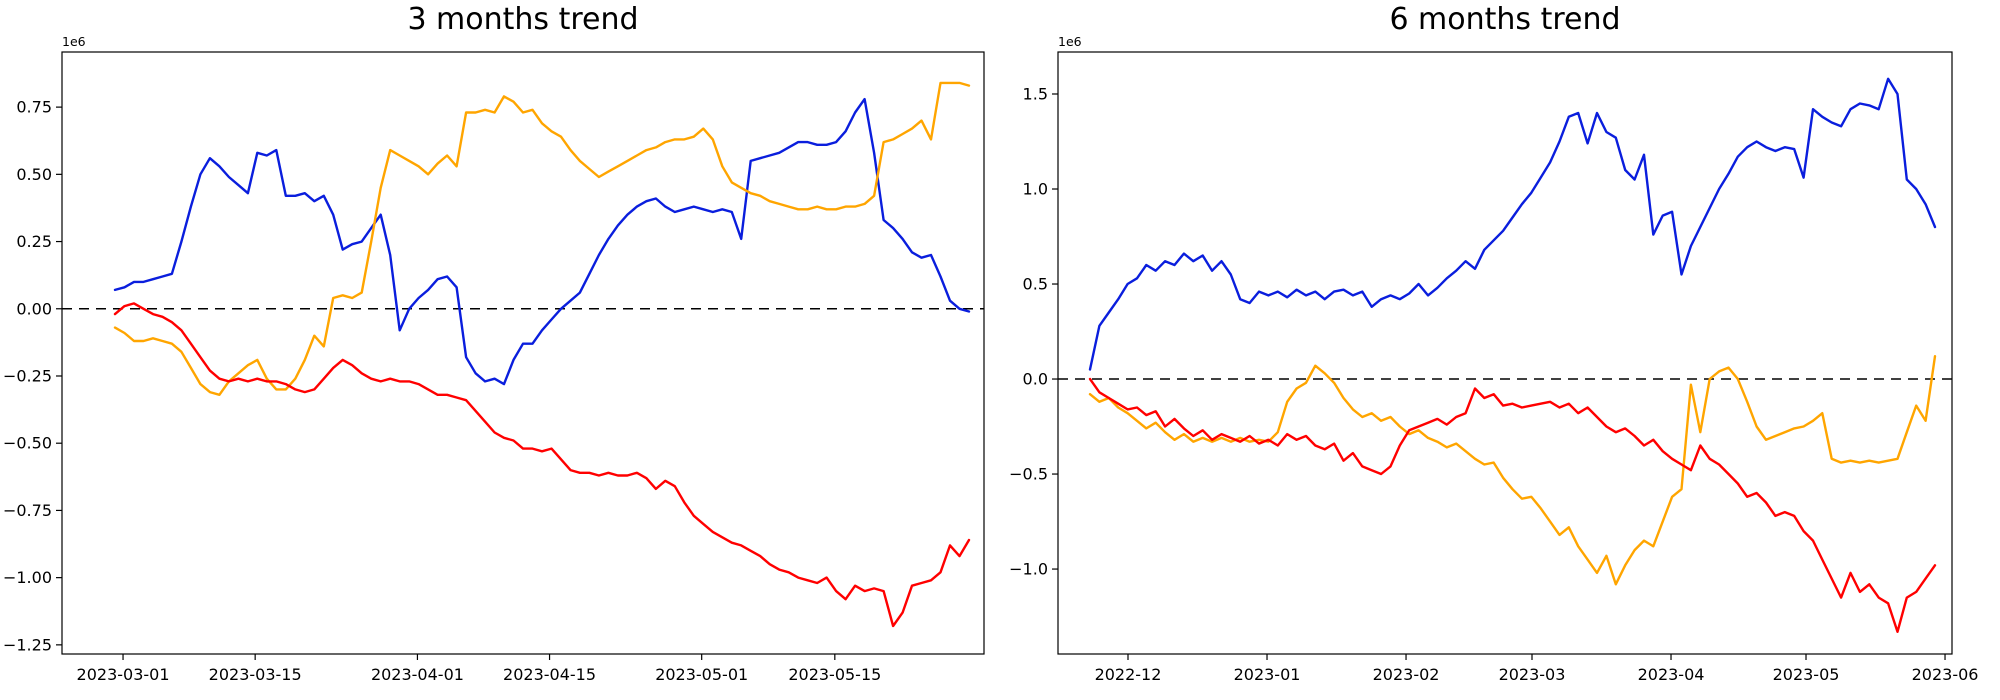  Describe the element at coordinates (1035, 284) in the screenshot. I see `y-tick-label: 0.5` at that location.